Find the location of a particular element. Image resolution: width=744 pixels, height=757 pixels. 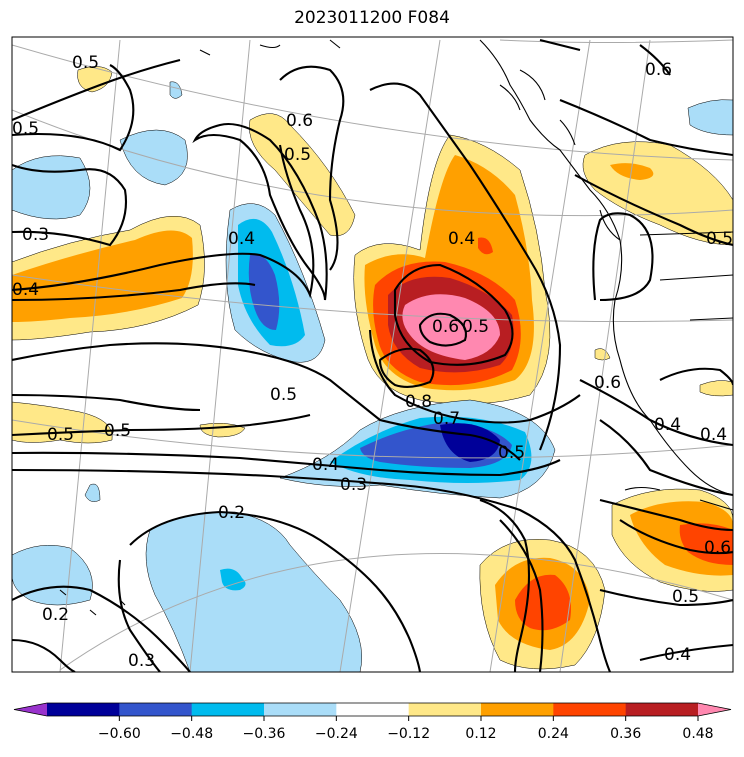

colorbar-tick-label: 0.24 is located at coordinates (553, 734).